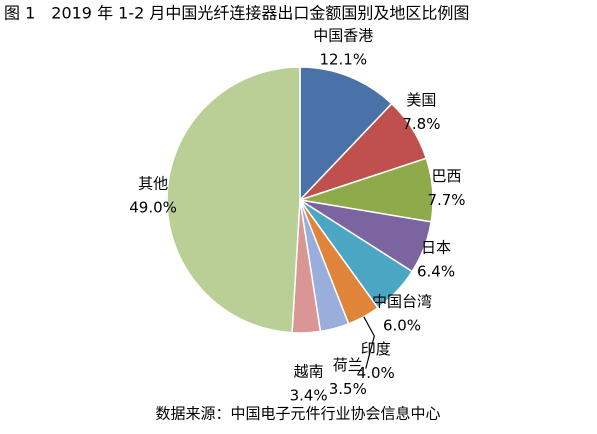  I want to click on slice-label: 美国, so click(421, 100).